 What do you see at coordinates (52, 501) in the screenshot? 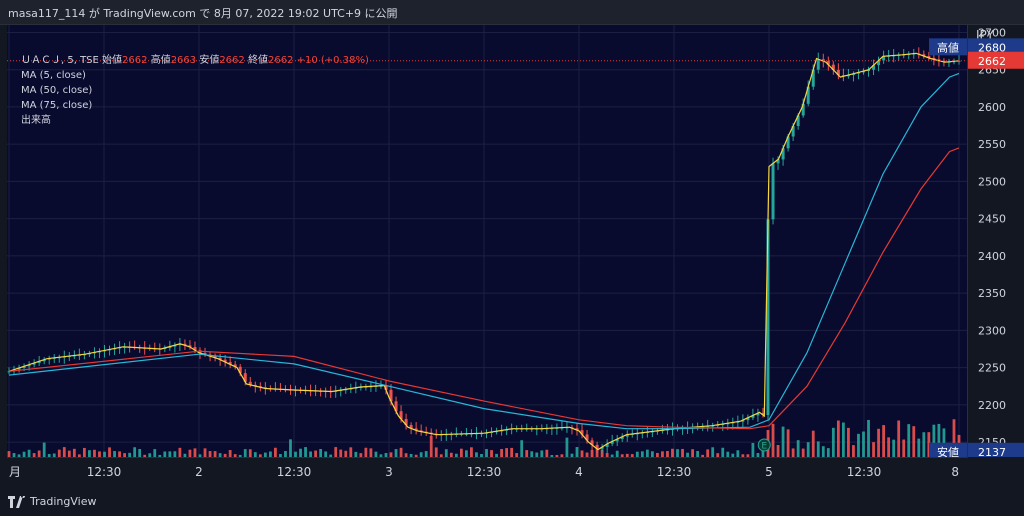
I see `tradingview-logo: TradingView` at bounding box center [52, 501].